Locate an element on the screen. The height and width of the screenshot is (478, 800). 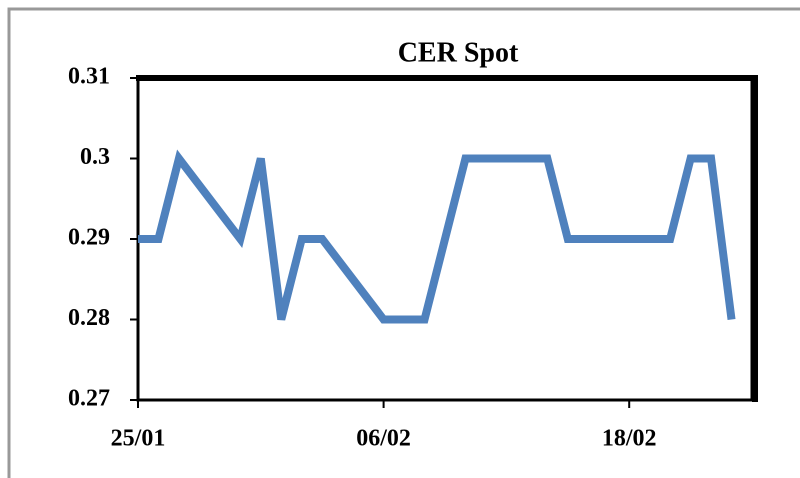
y-tick-label: 0.29 is located at coordinates (89, 238).